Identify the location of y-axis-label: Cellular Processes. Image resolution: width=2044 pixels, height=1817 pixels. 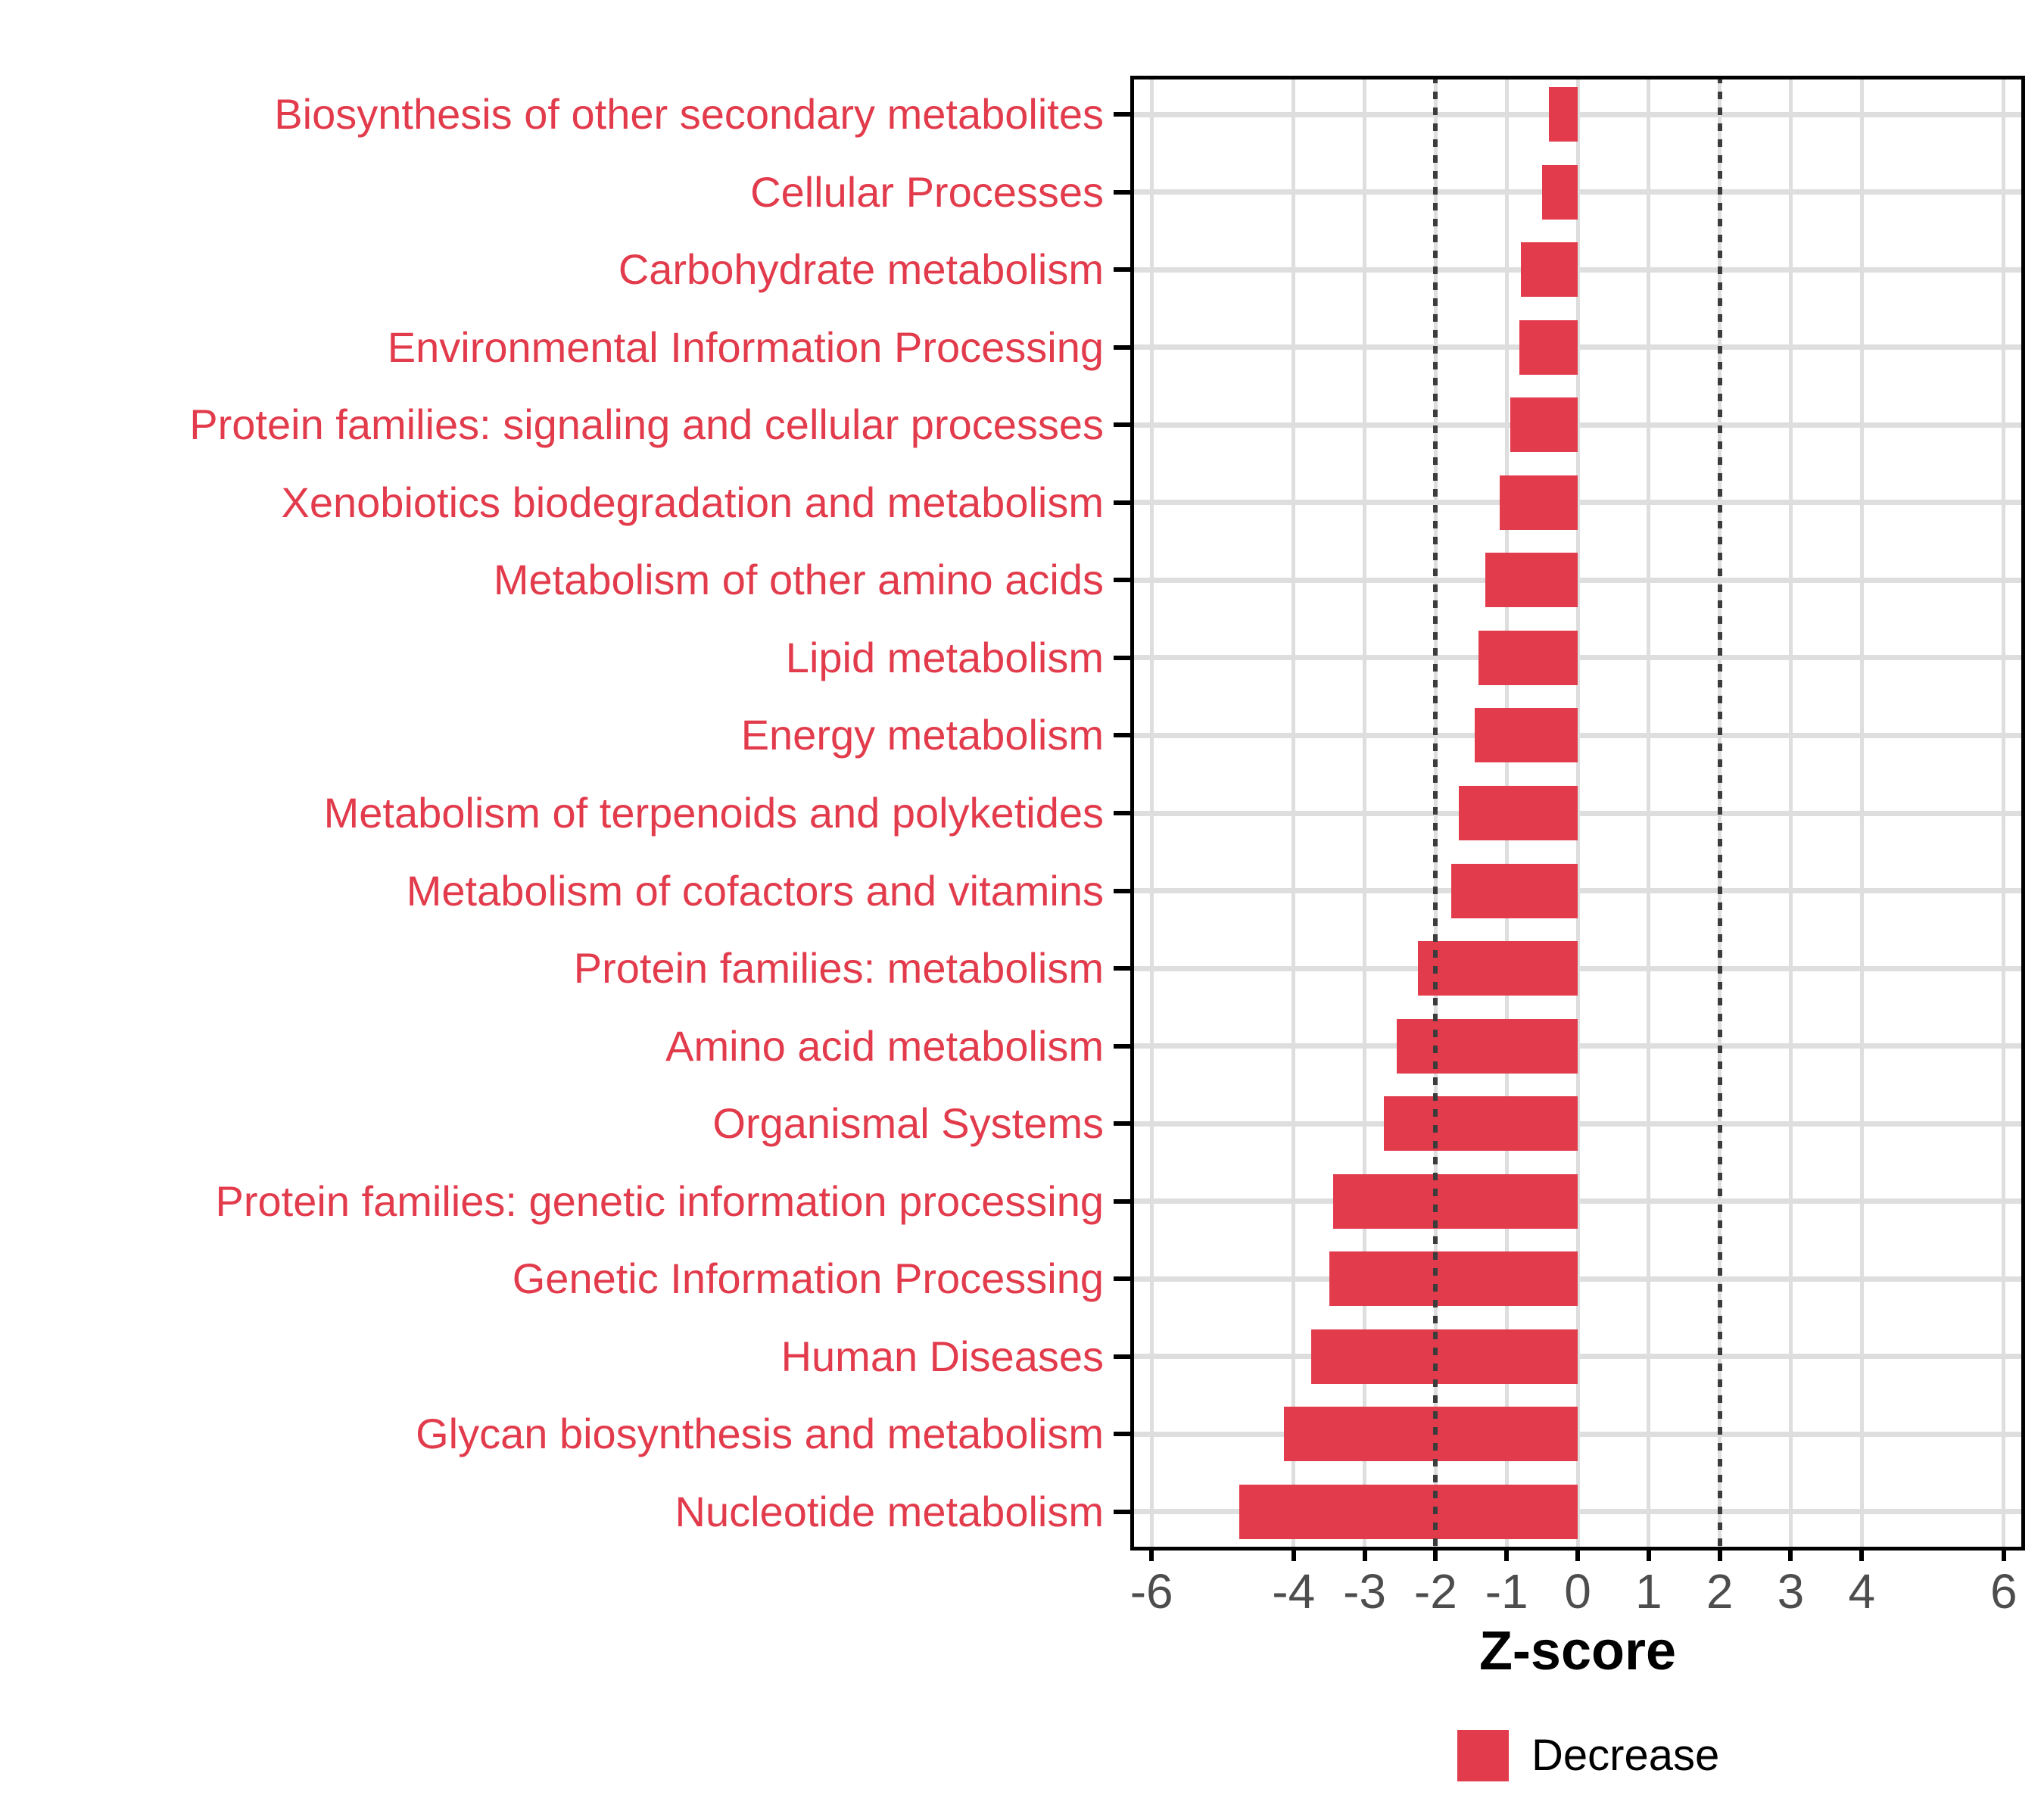
(927, 191).